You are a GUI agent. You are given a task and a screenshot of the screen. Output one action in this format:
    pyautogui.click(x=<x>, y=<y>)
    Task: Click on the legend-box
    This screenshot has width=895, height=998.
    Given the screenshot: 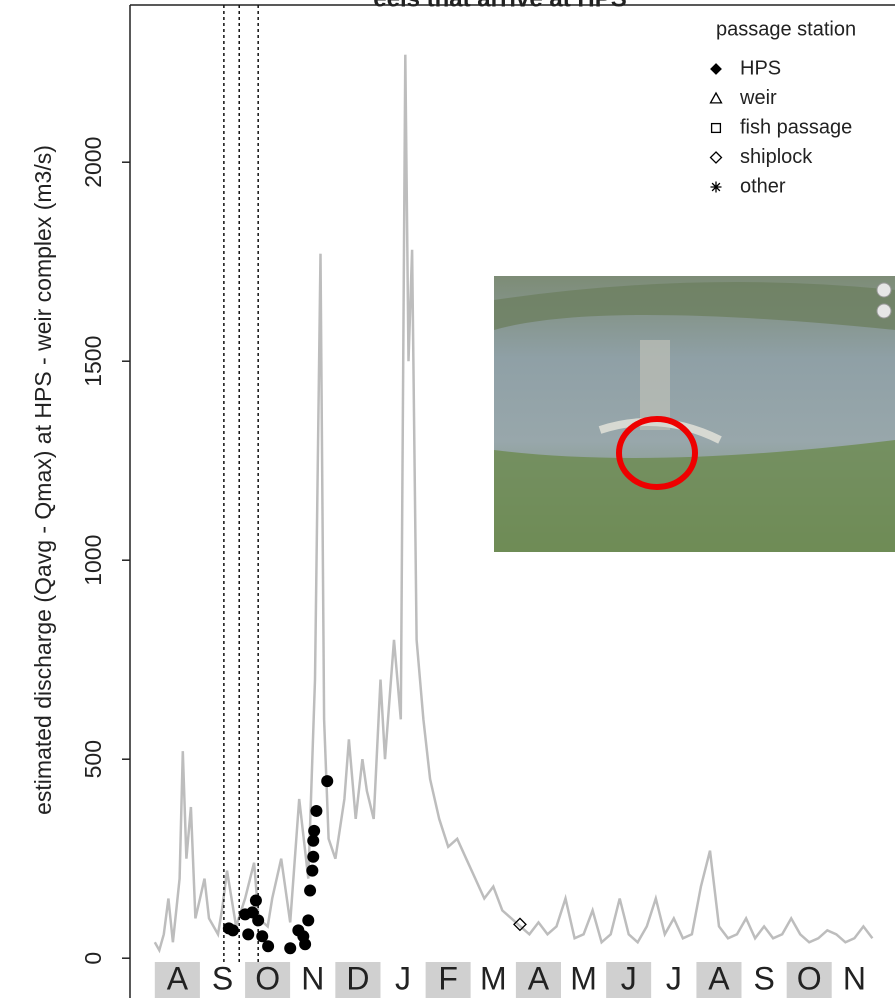 What is the action you would take?
    pyautogui.click(x=797, y=104)
    